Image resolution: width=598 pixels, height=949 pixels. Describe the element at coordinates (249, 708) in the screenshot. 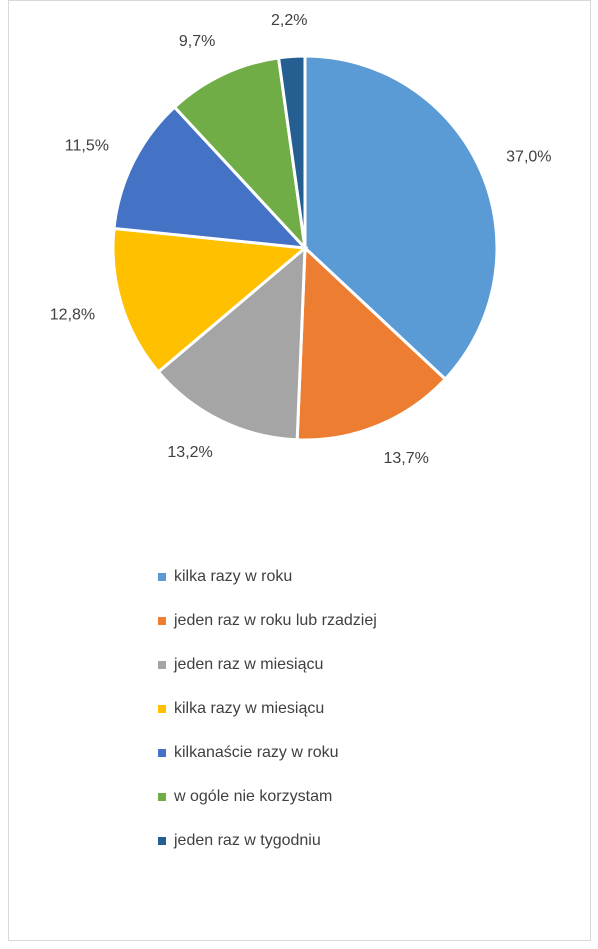

I see `legend-label: kilka razy w miesiącu` at that location.